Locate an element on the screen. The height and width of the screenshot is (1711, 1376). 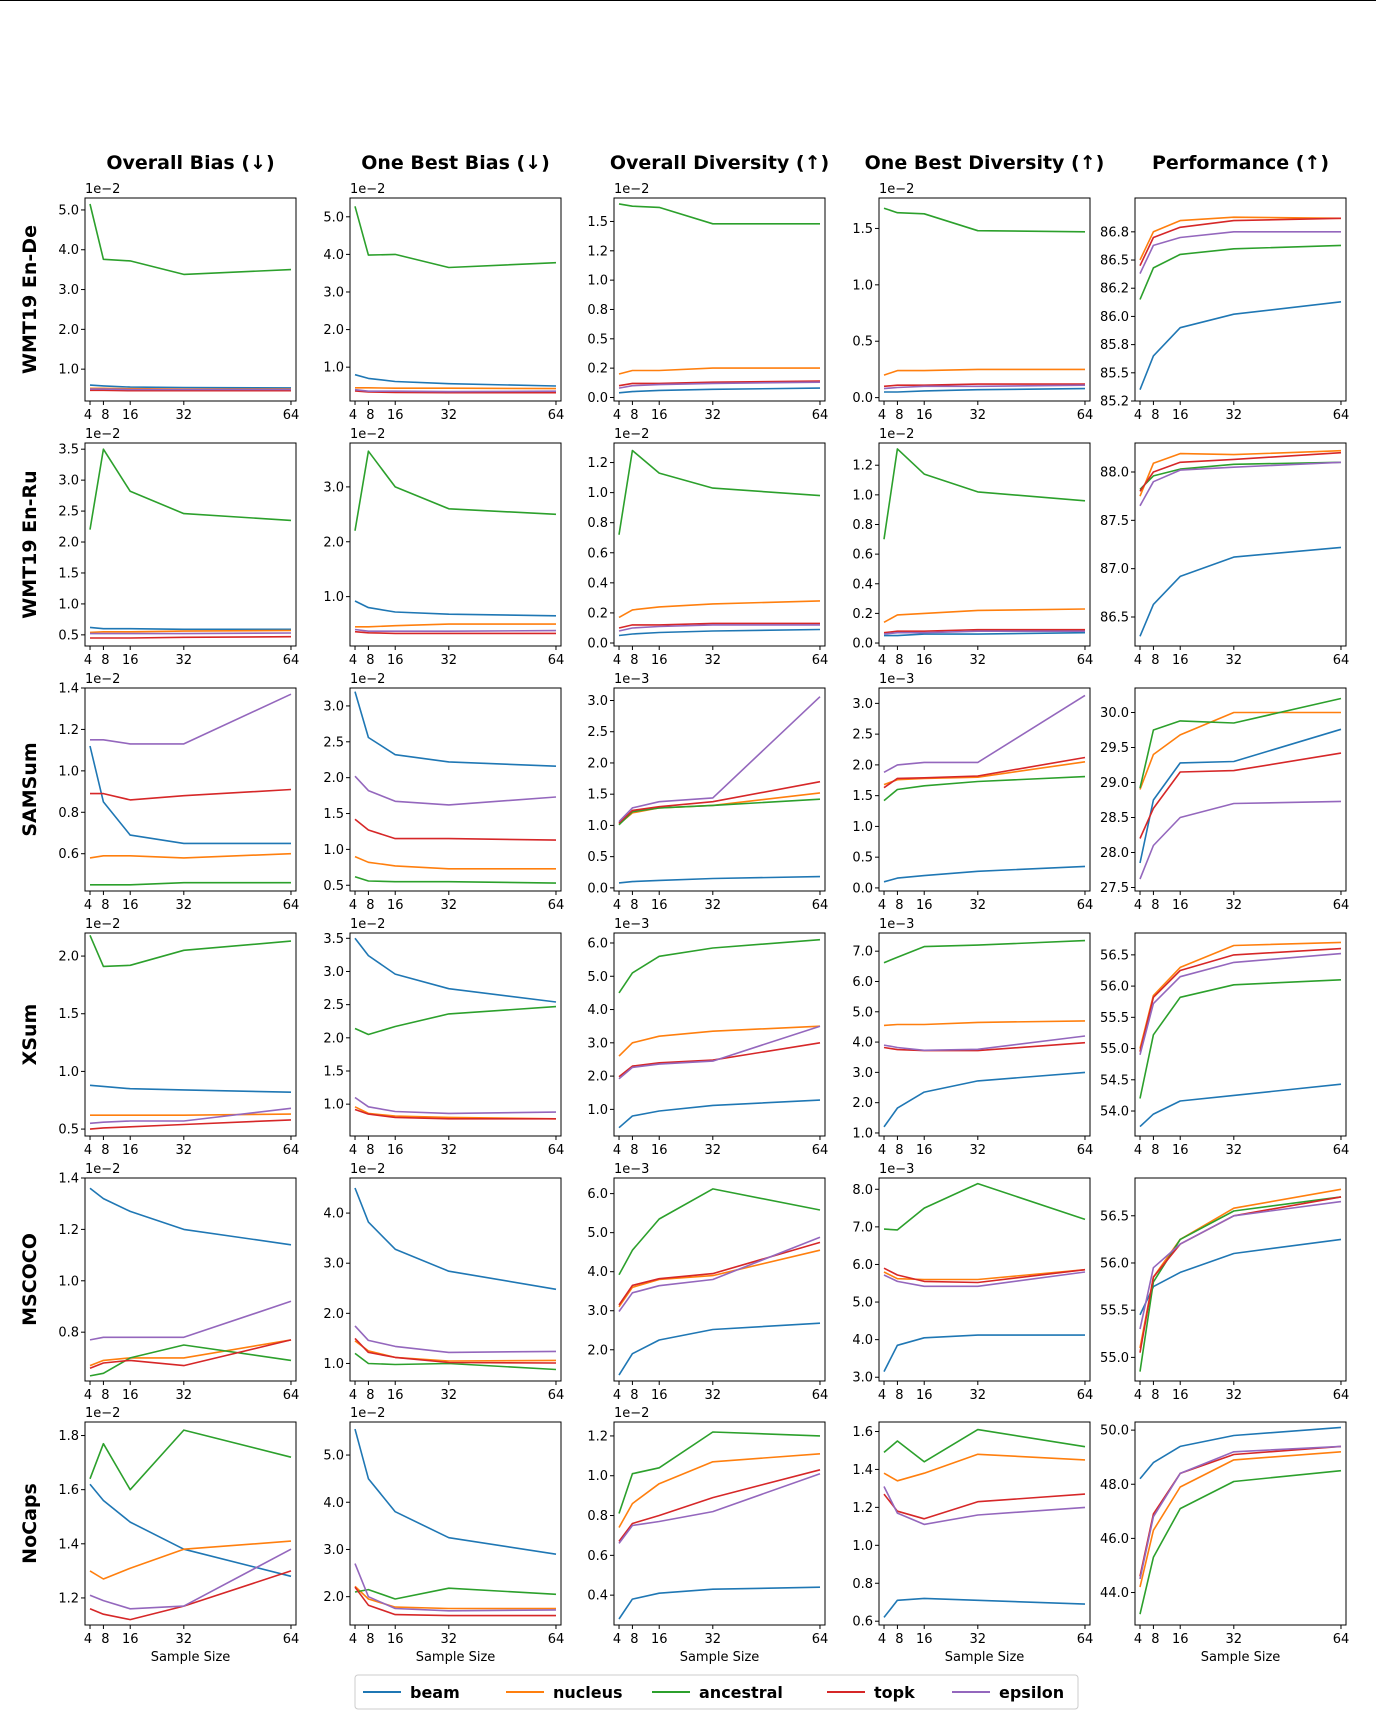
y-tick-label: 46.0 is located at coordinates (1114, 1539).